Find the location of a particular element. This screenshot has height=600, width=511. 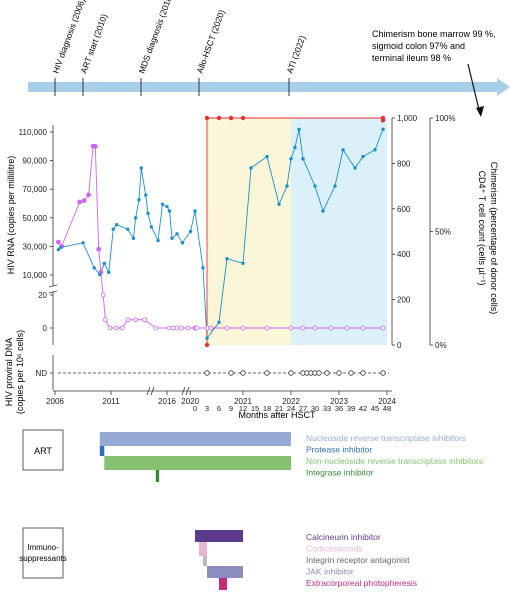

timeline-event-label: Allo-HSCT (2020) is located at coordinates (210, 41).